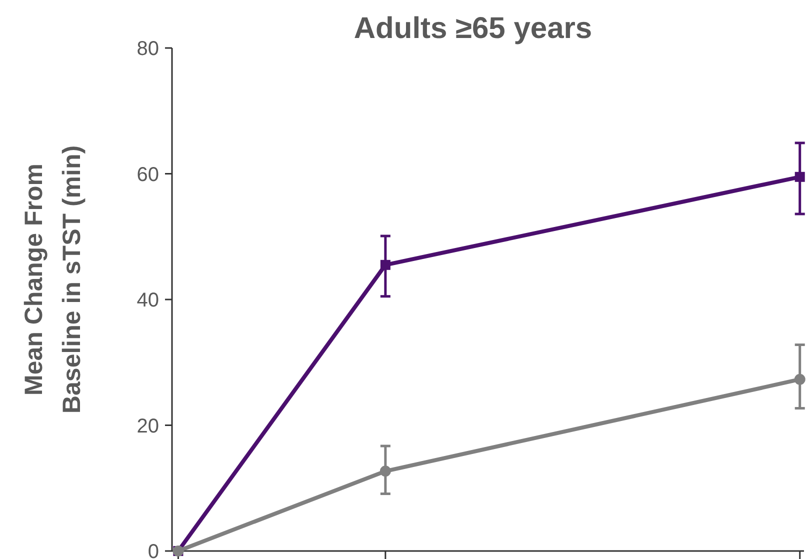 This screenshot has width=809, height=559. Describe the element at coordinates (147, 49) in the screenshot. I see `y-tick-label: 80` at that location.